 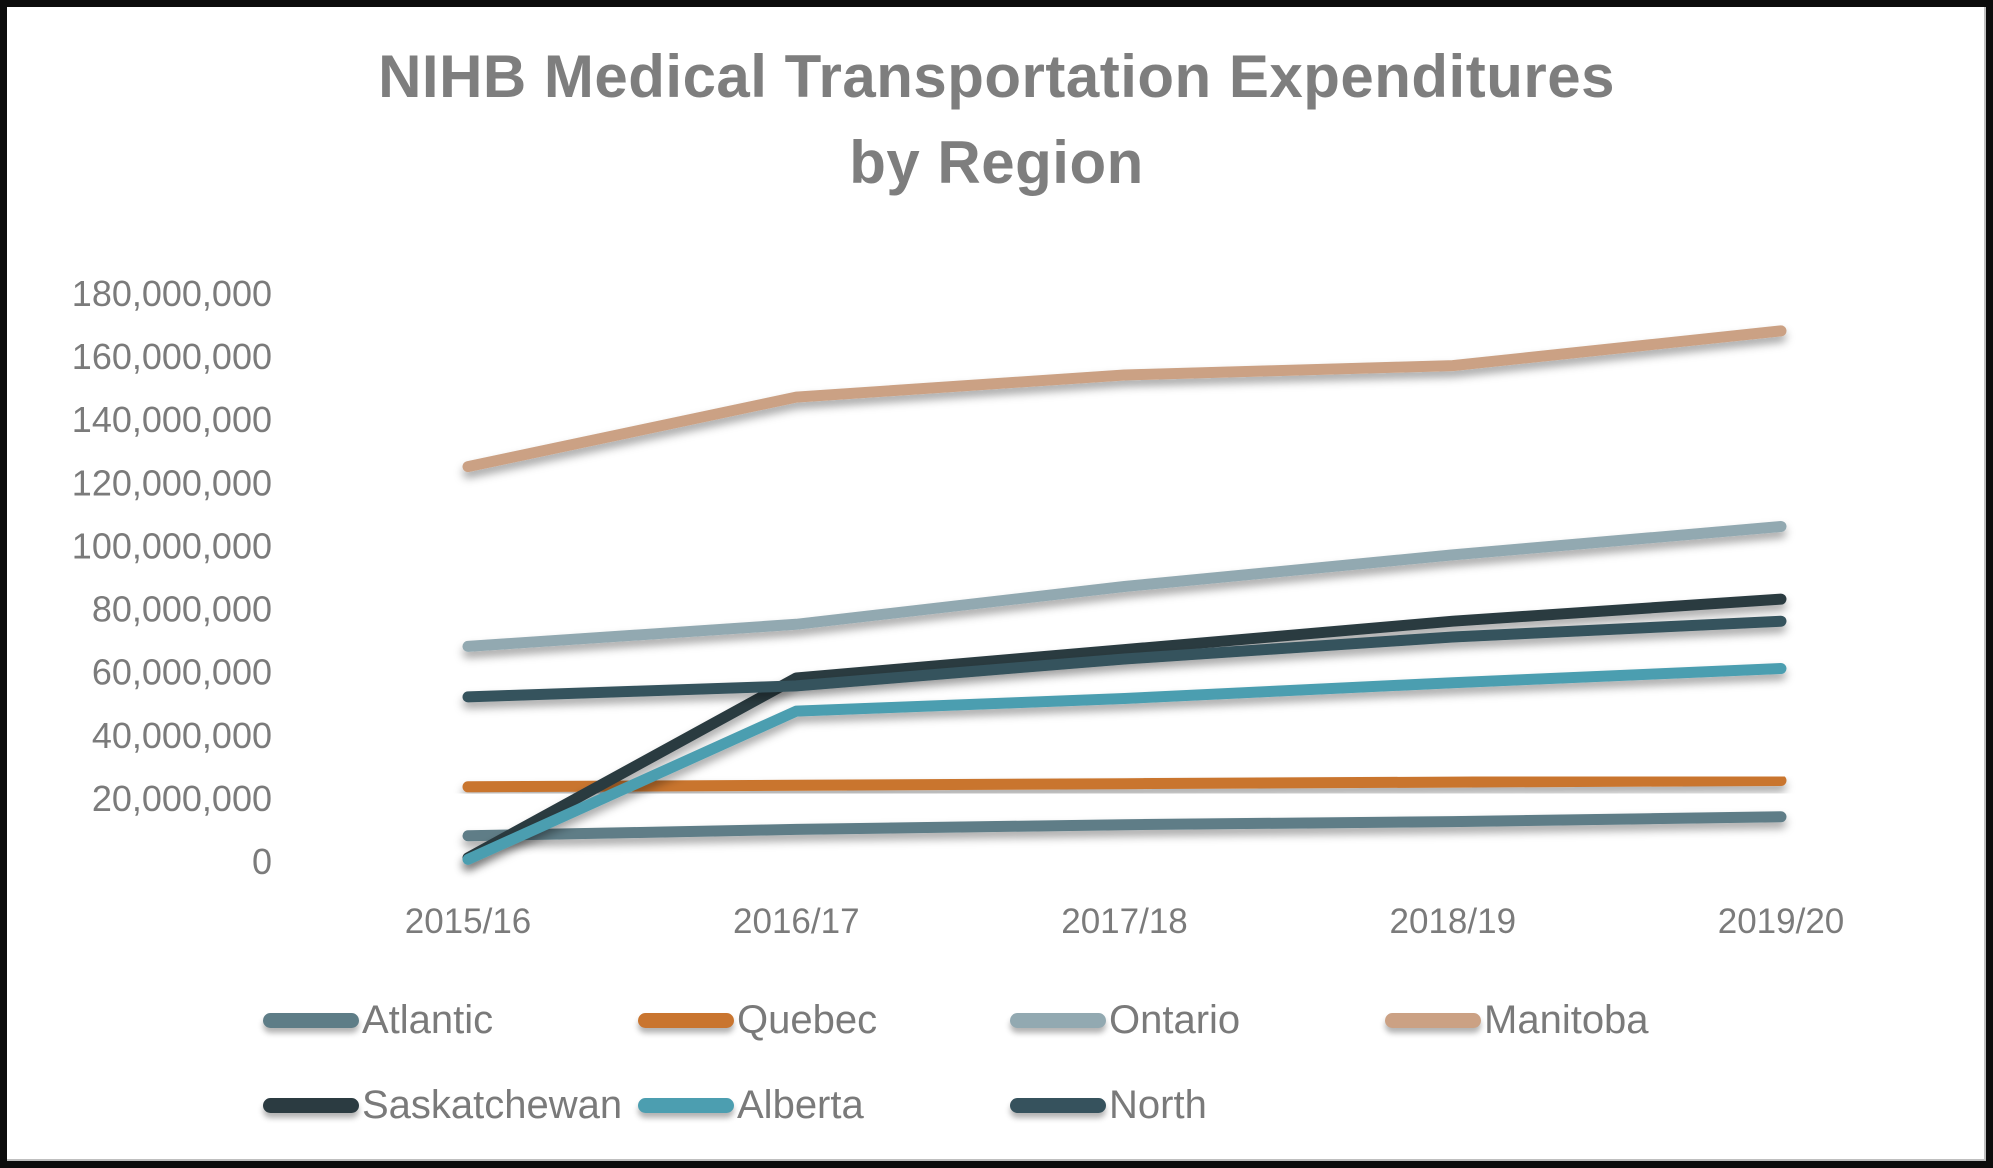 I want to click on series-line-quebec, so click(x=1124, y=784).